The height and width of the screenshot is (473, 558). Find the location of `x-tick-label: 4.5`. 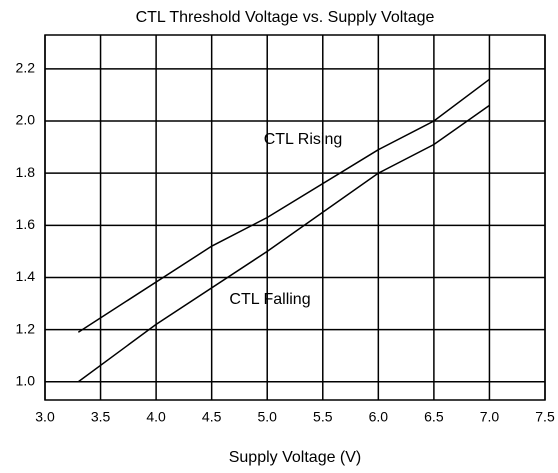

x-tick-label: 4.5 is located at coordinates (212, 417).